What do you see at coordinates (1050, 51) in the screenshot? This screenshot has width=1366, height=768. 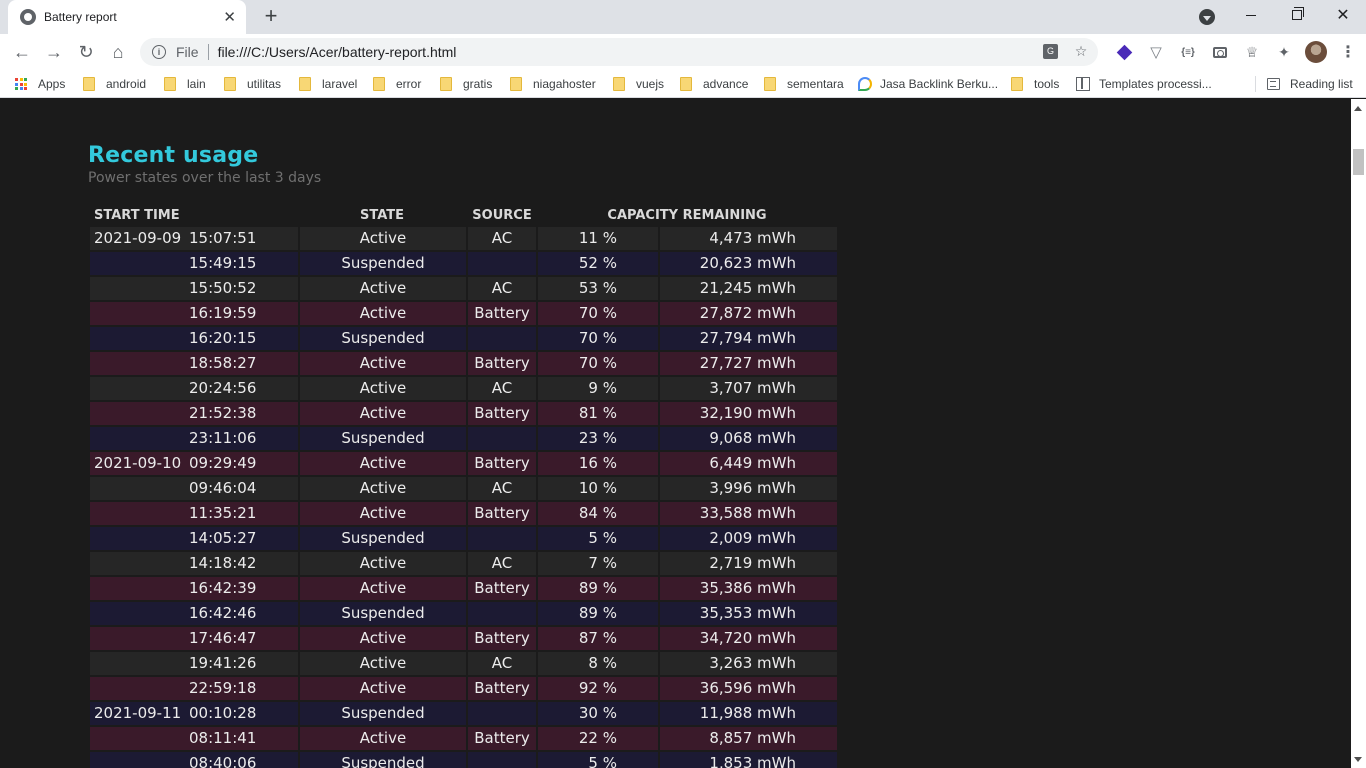 I see `translate-icon: G` at bounding box center [1050, 51].